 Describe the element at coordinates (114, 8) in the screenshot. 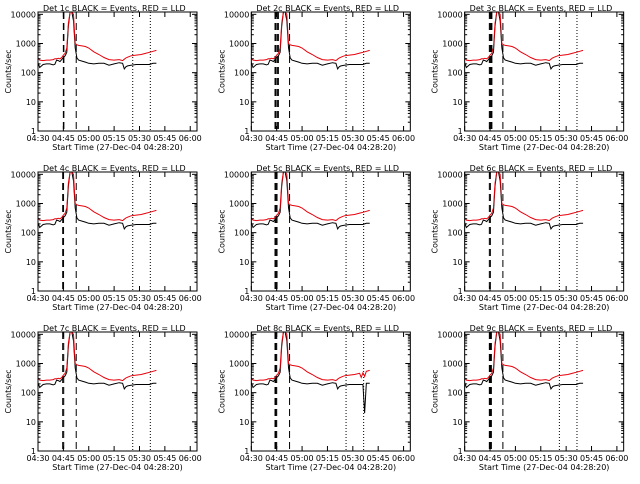

I see `chart-title: Det 1c BLACK = Events, RED = LLD` at that location.